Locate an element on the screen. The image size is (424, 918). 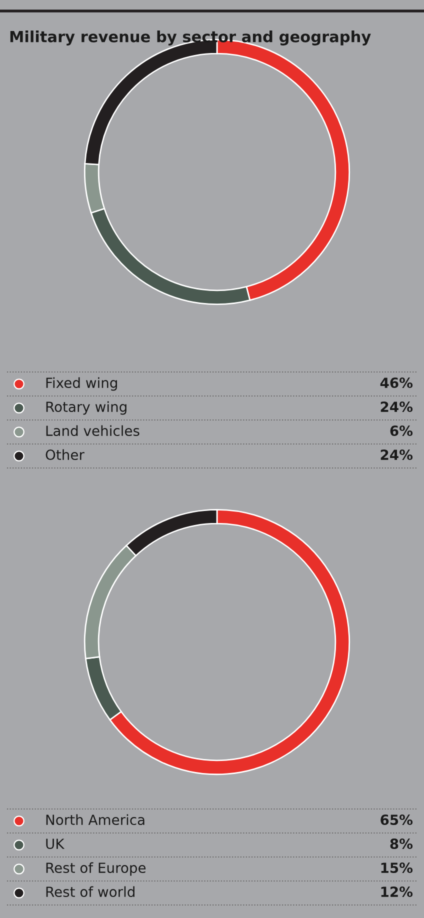
legend-label: North America is located at coordinates (95, 820).